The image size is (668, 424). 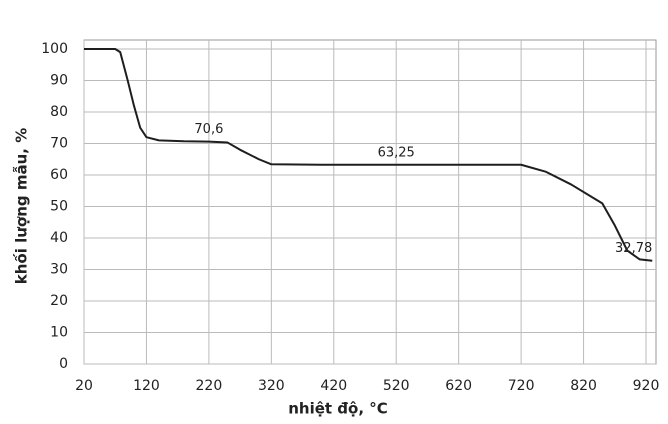 I want to click on annotation: 63,25, so click(x=396, y=152).